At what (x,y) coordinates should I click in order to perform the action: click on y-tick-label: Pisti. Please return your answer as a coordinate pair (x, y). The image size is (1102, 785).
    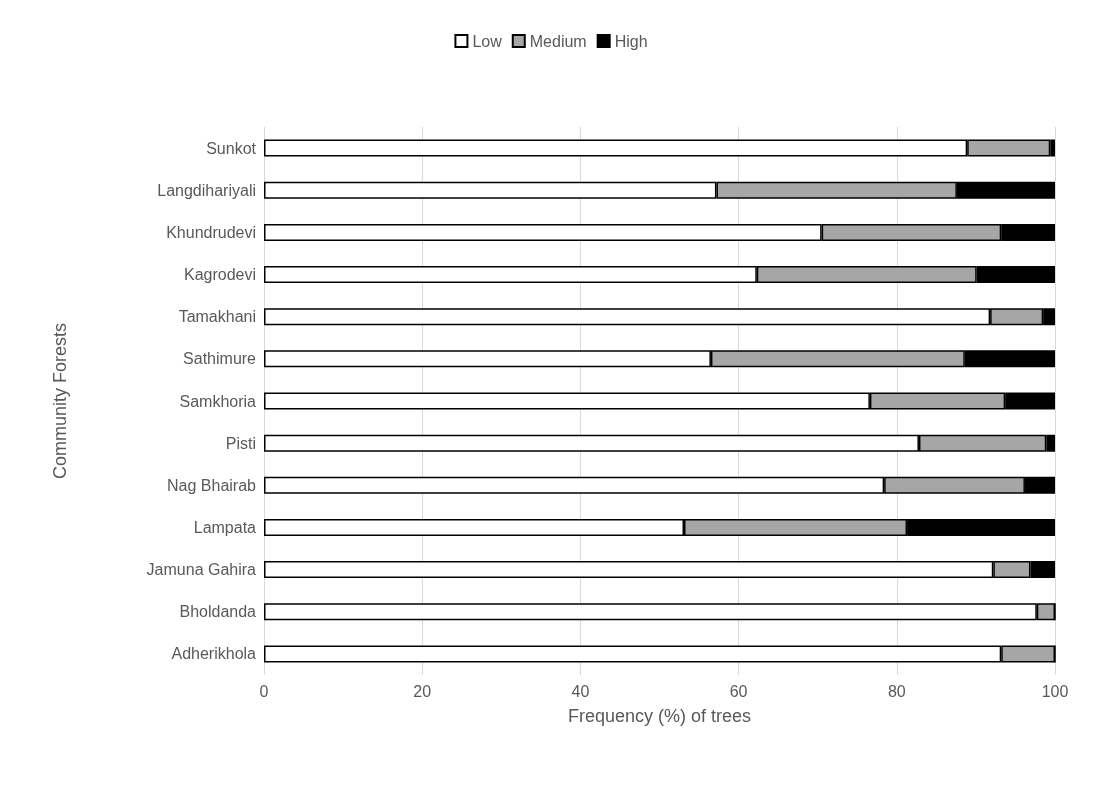
    Looking at the image, I should click on (240, 443).